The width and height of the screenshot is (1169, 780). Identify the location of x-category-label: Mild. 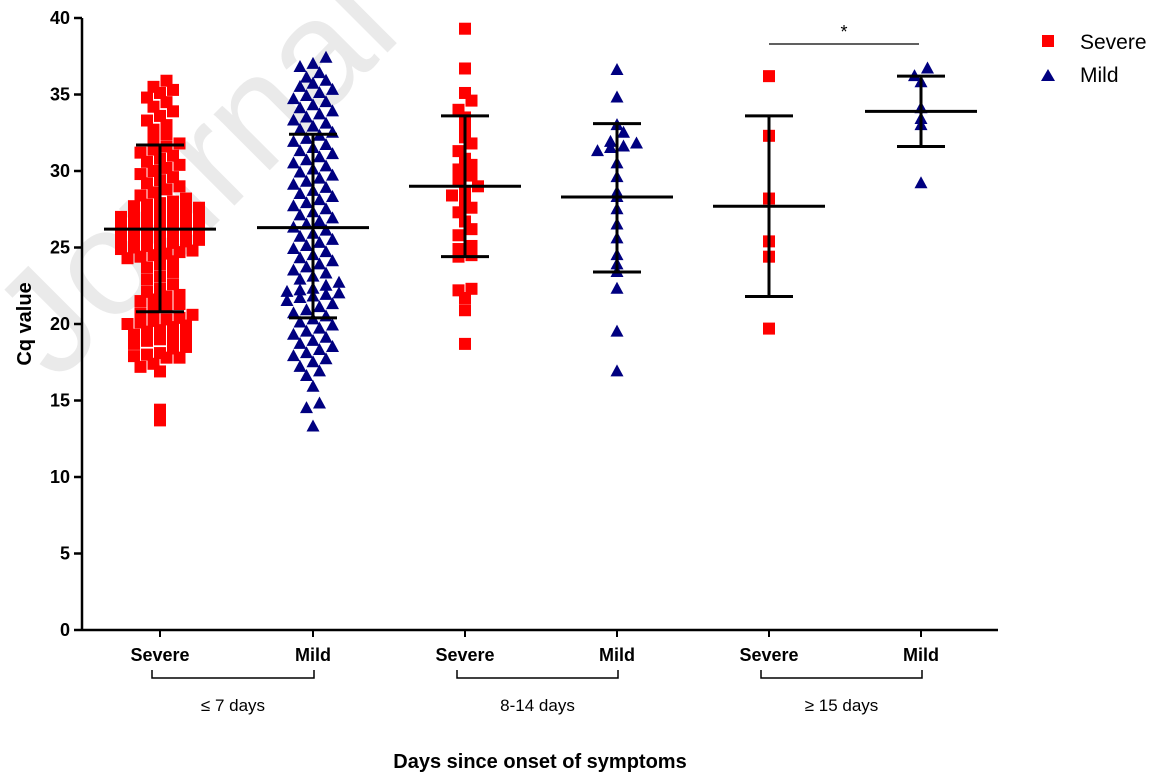
(921, 655).